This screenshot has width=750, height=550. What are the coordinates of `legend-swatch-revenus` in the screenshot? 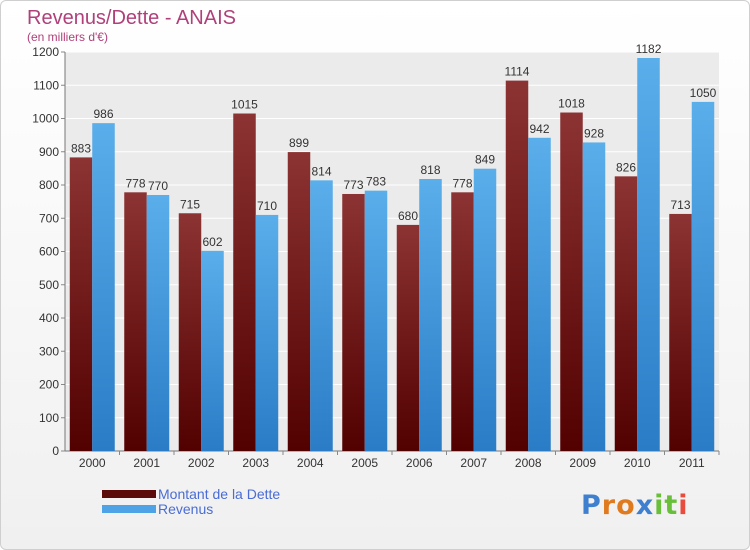 It's located at (129, 508).